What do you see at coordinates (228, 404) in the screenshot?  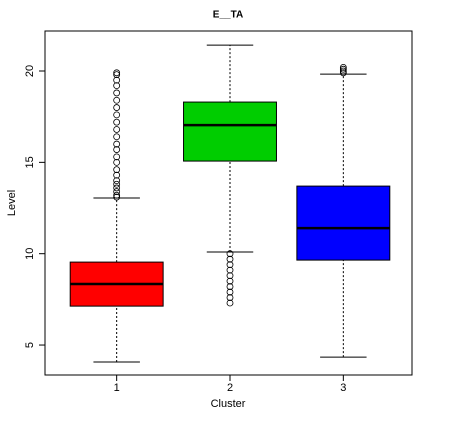 I see `x-axis-label: Cluster` at bounding box center [228, 404].